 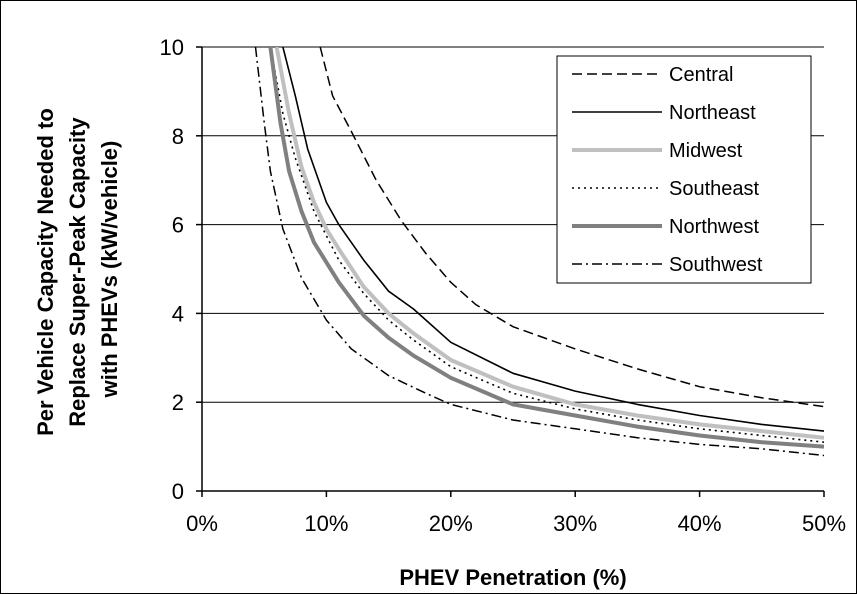 What do you see at coordinates (202, 523) in the screenshot?
I see `x-tick-label: 0%` at bounding box center [202, 523].